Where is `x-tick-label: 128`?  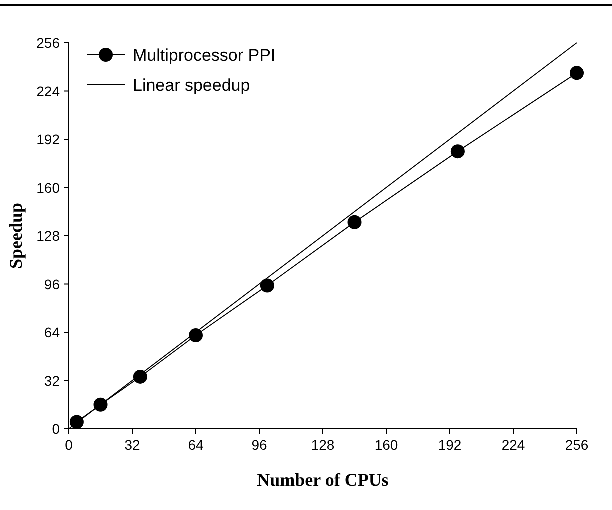
x-tick-label: 128 is located at coordinates (323, 445).